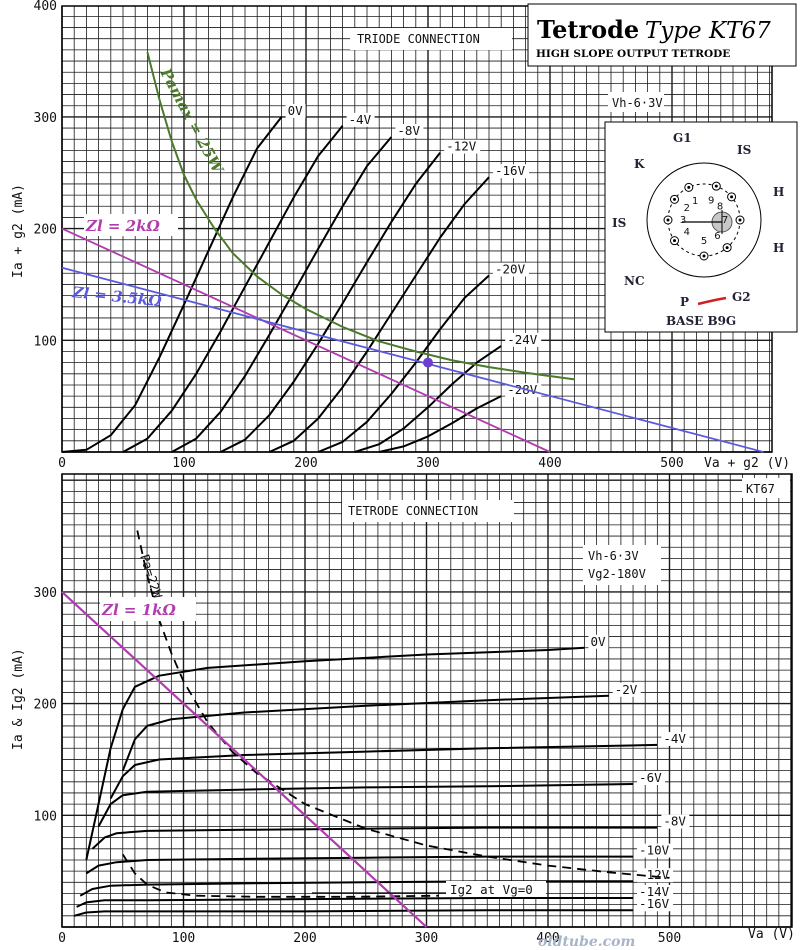  Describe the element at coordinates (45, 705) in the screenshot. I see `tetrode-y-tick: 200` at that location.